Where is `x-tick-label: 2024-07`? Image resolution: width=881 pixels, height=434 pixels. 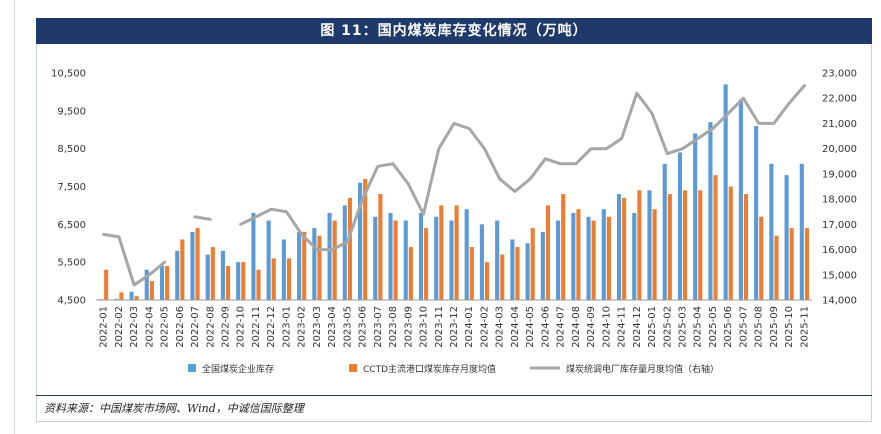 x-tick-label: 2024-07 is located at coordinates (561, 327).